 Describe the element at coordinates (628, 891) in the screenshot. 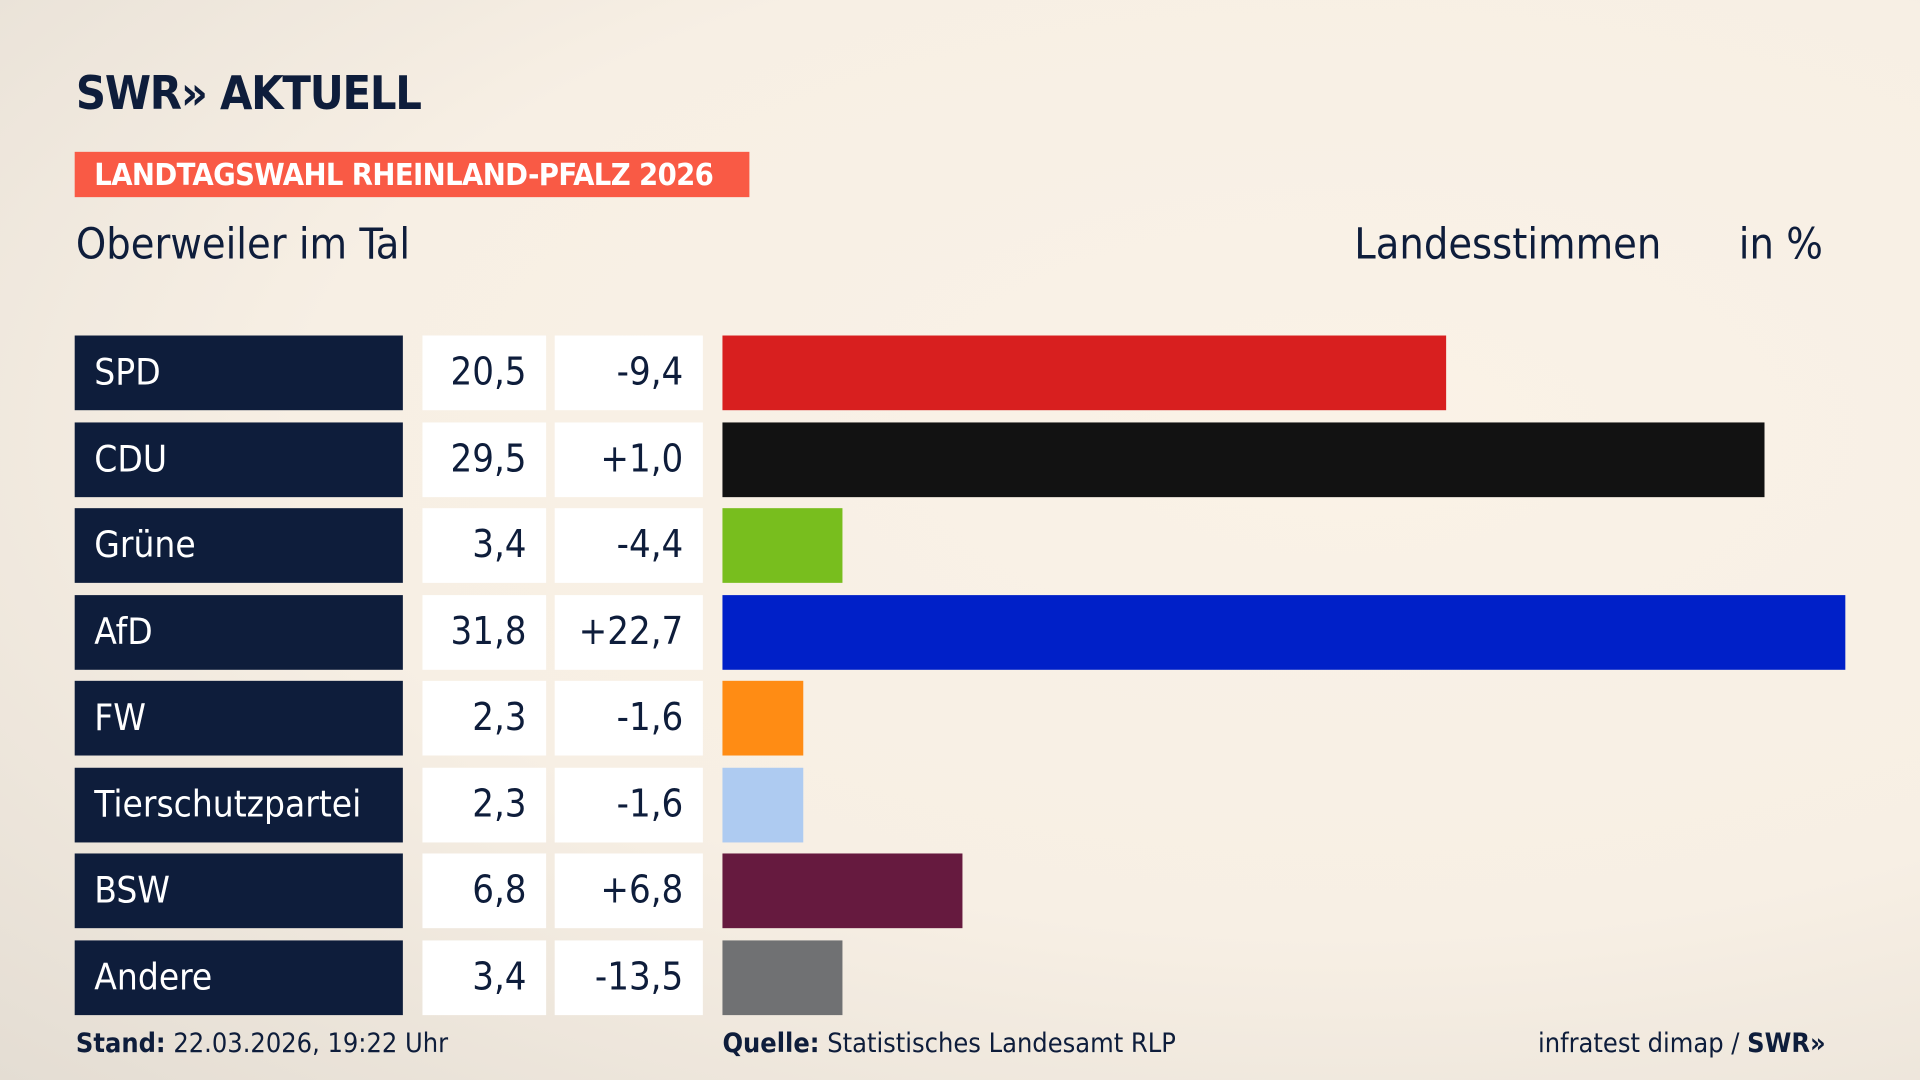

I see `vote-change: +6,8` at that location.